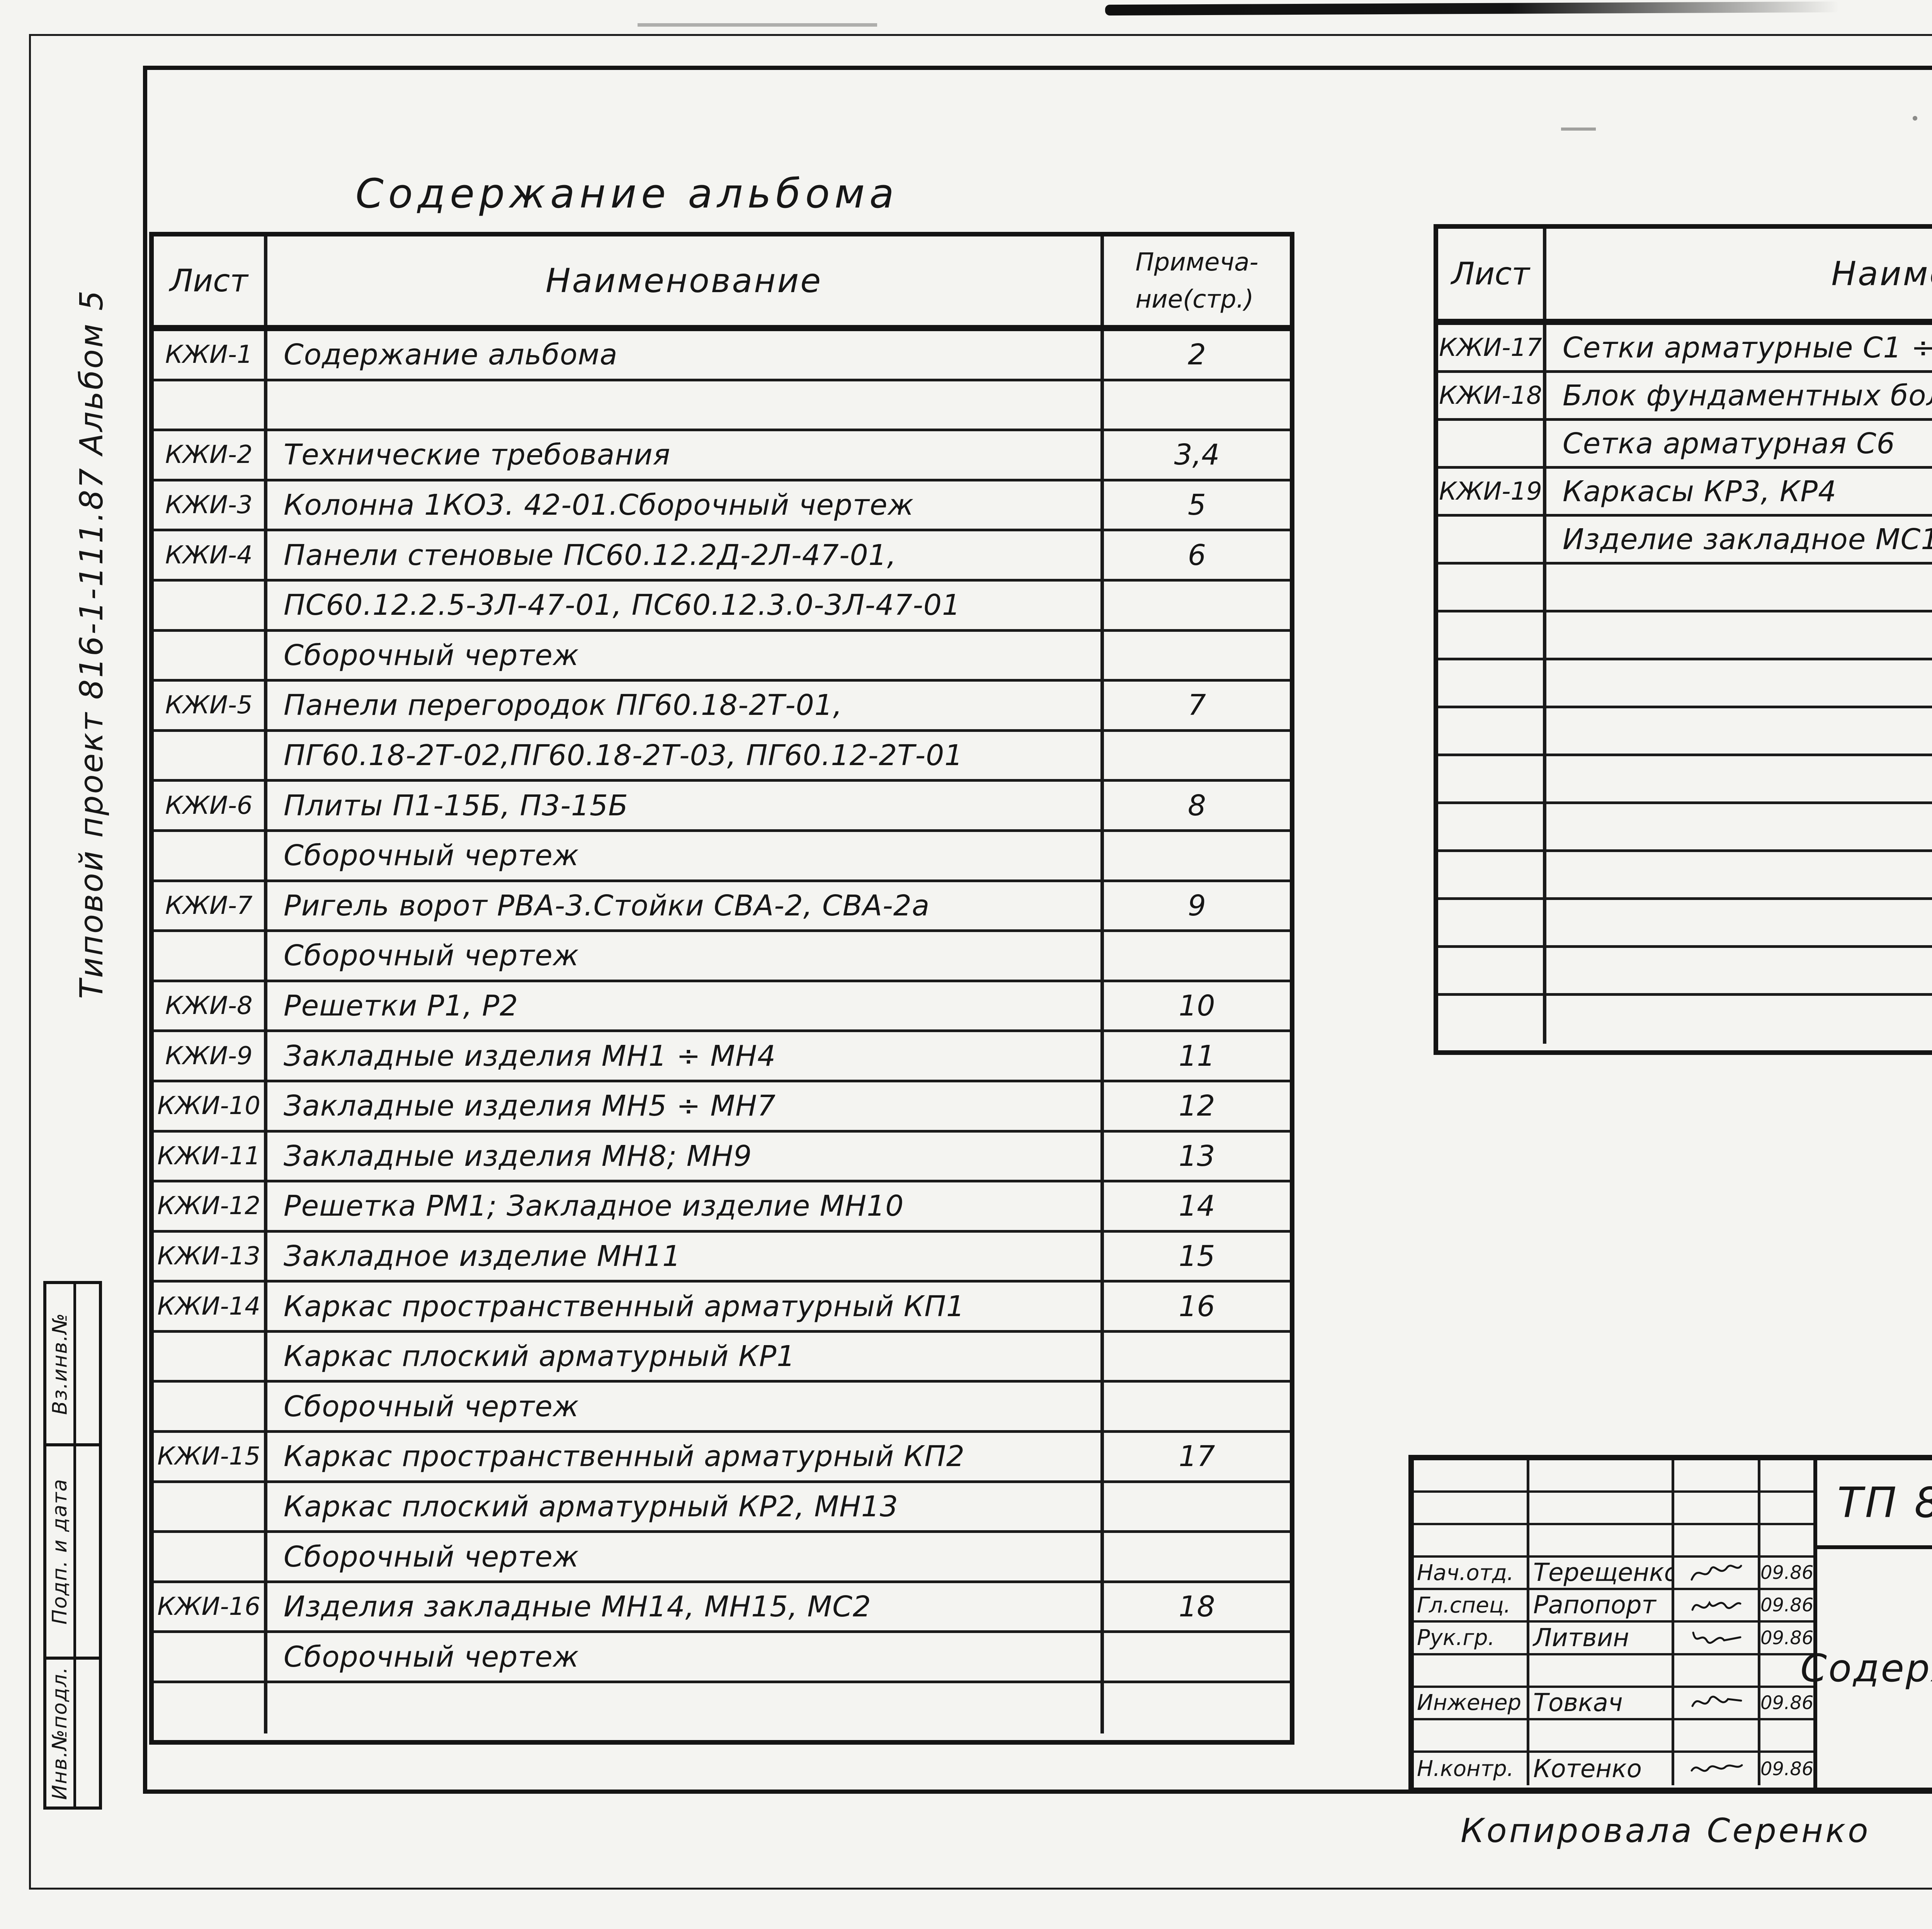 The width and height of the screenshot is (1932, 1929). What do you see at coordinates (1685, 493) in the screenshot?
I see `table-row: КЖИ-19 Каркасы КР3, КР4 21` at bounding box center [1685, 493].